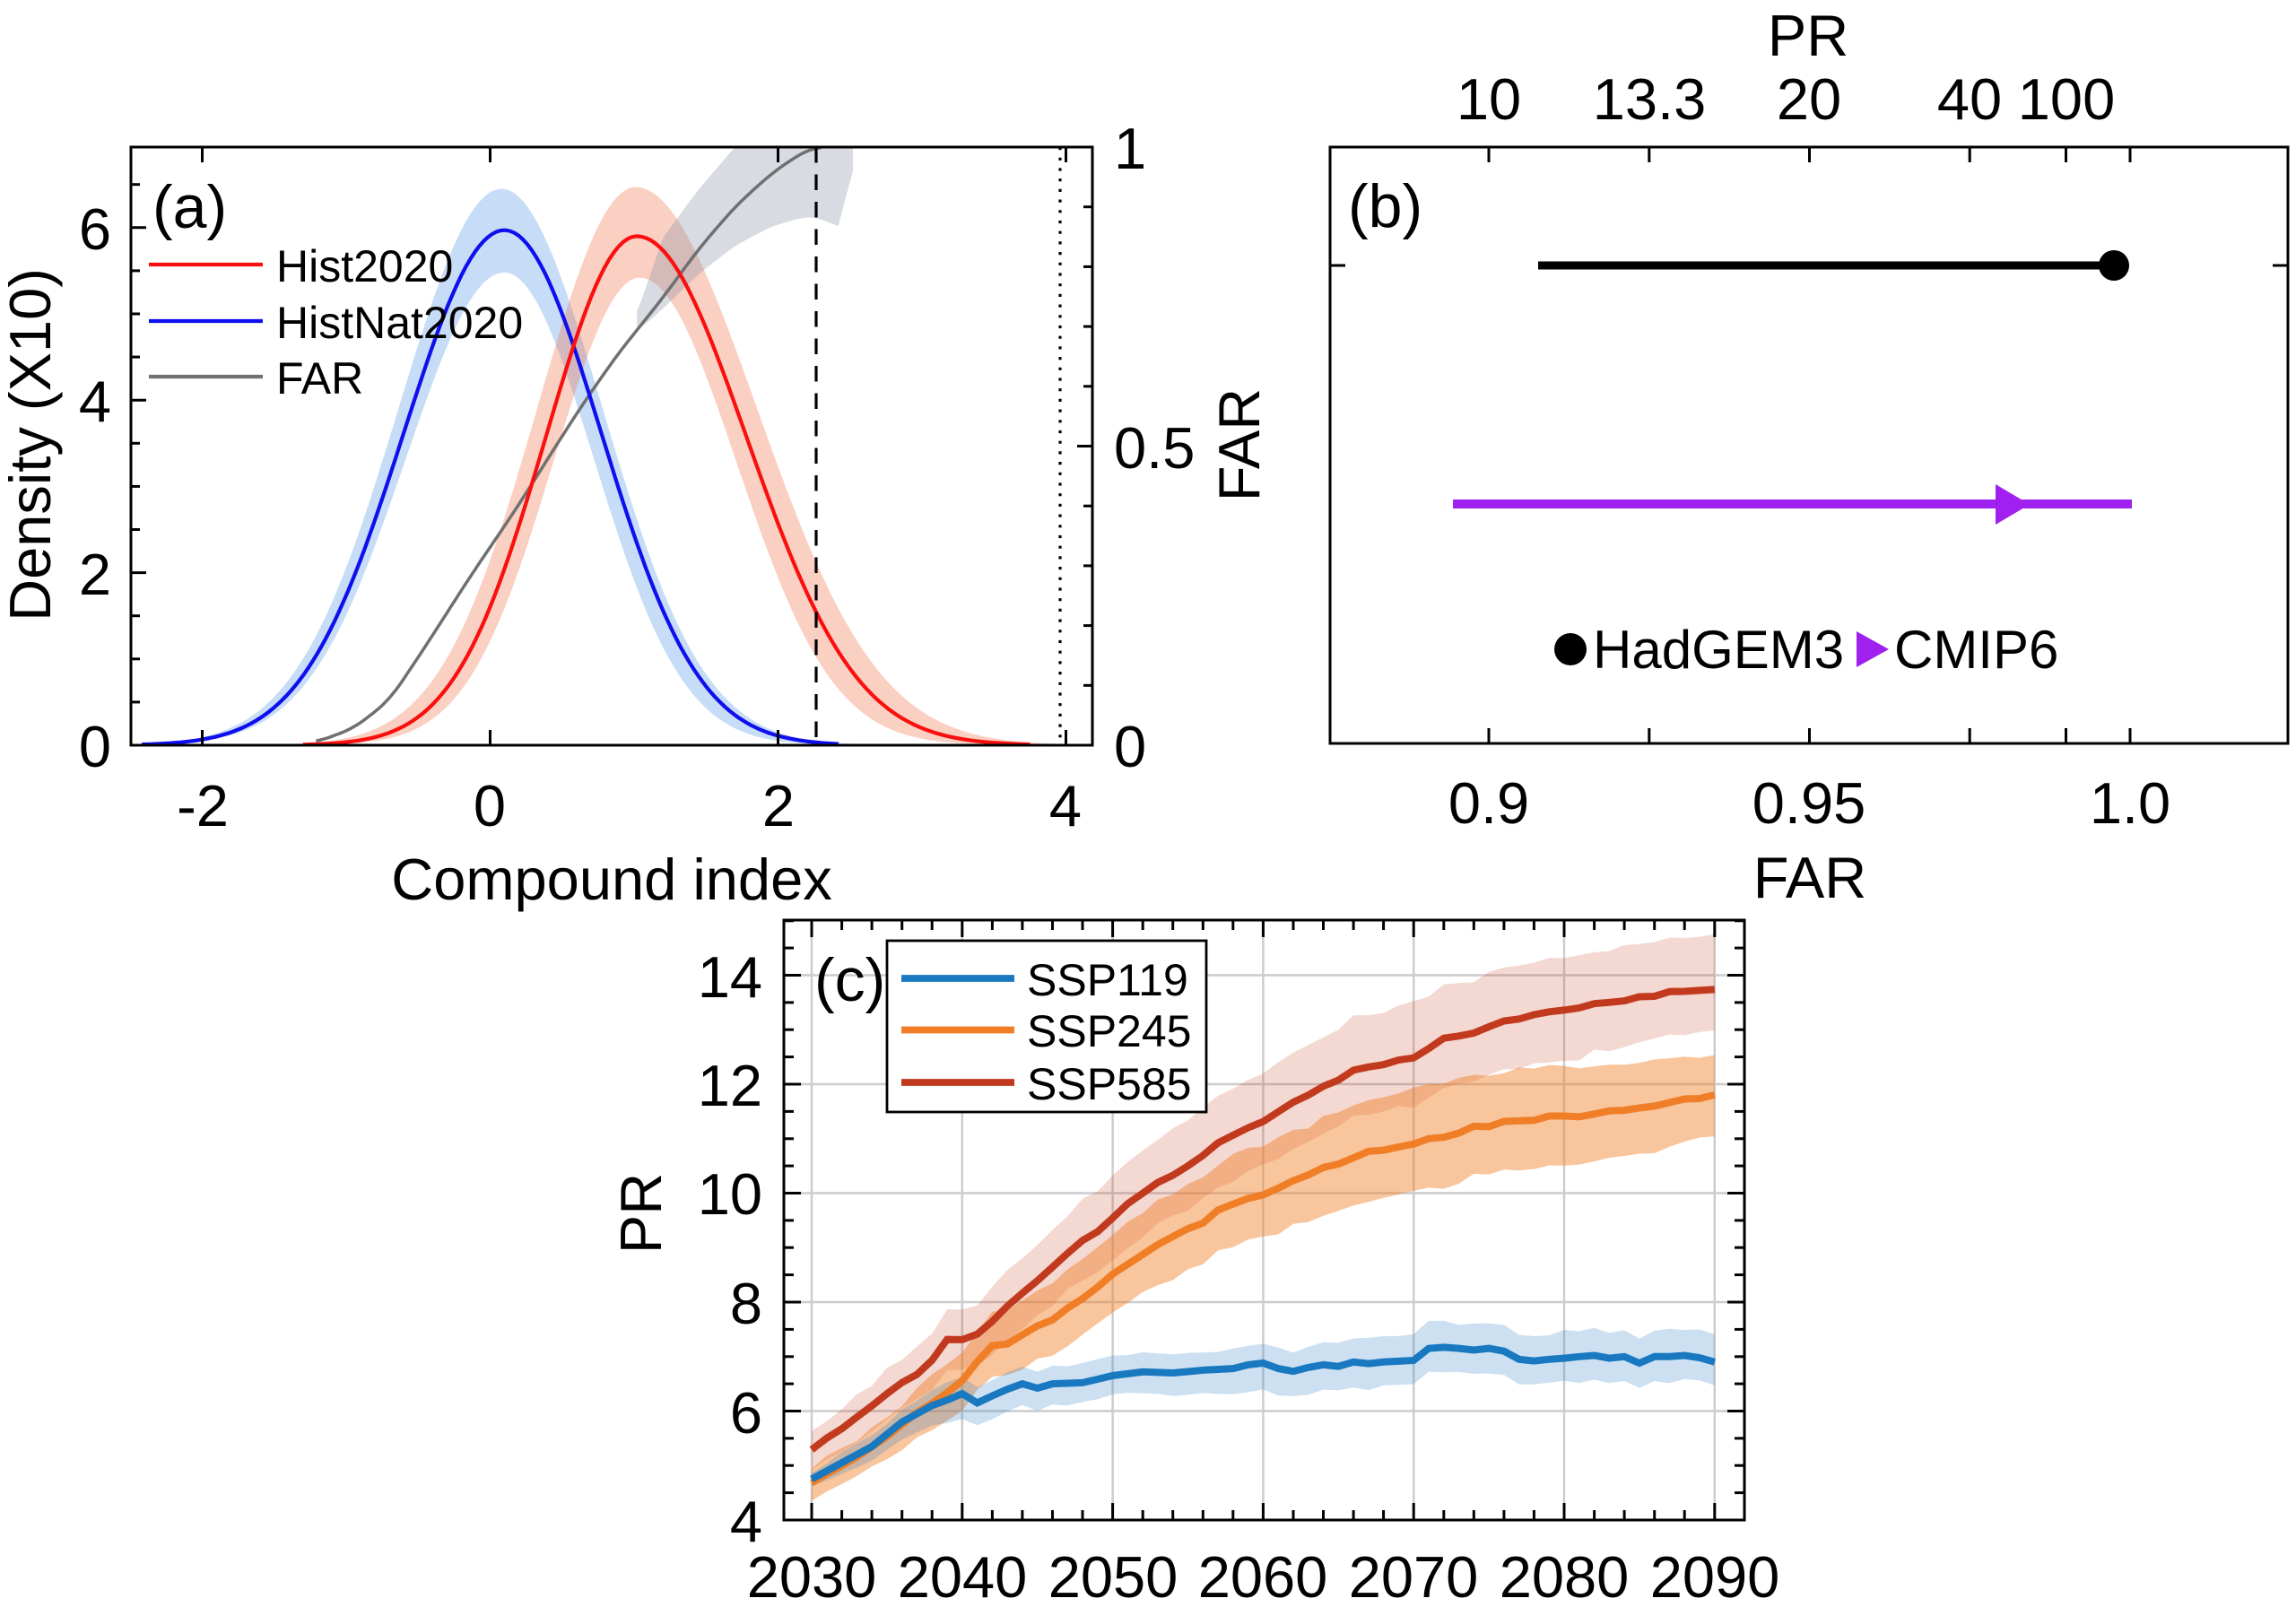 Image resolution: width=2296 pixels, height=1607 pixels. What do you see at coordinates (1109, 1031) in the screenshot?
I see `svg-text: SSP245` at bounding box center [1109, 1031].